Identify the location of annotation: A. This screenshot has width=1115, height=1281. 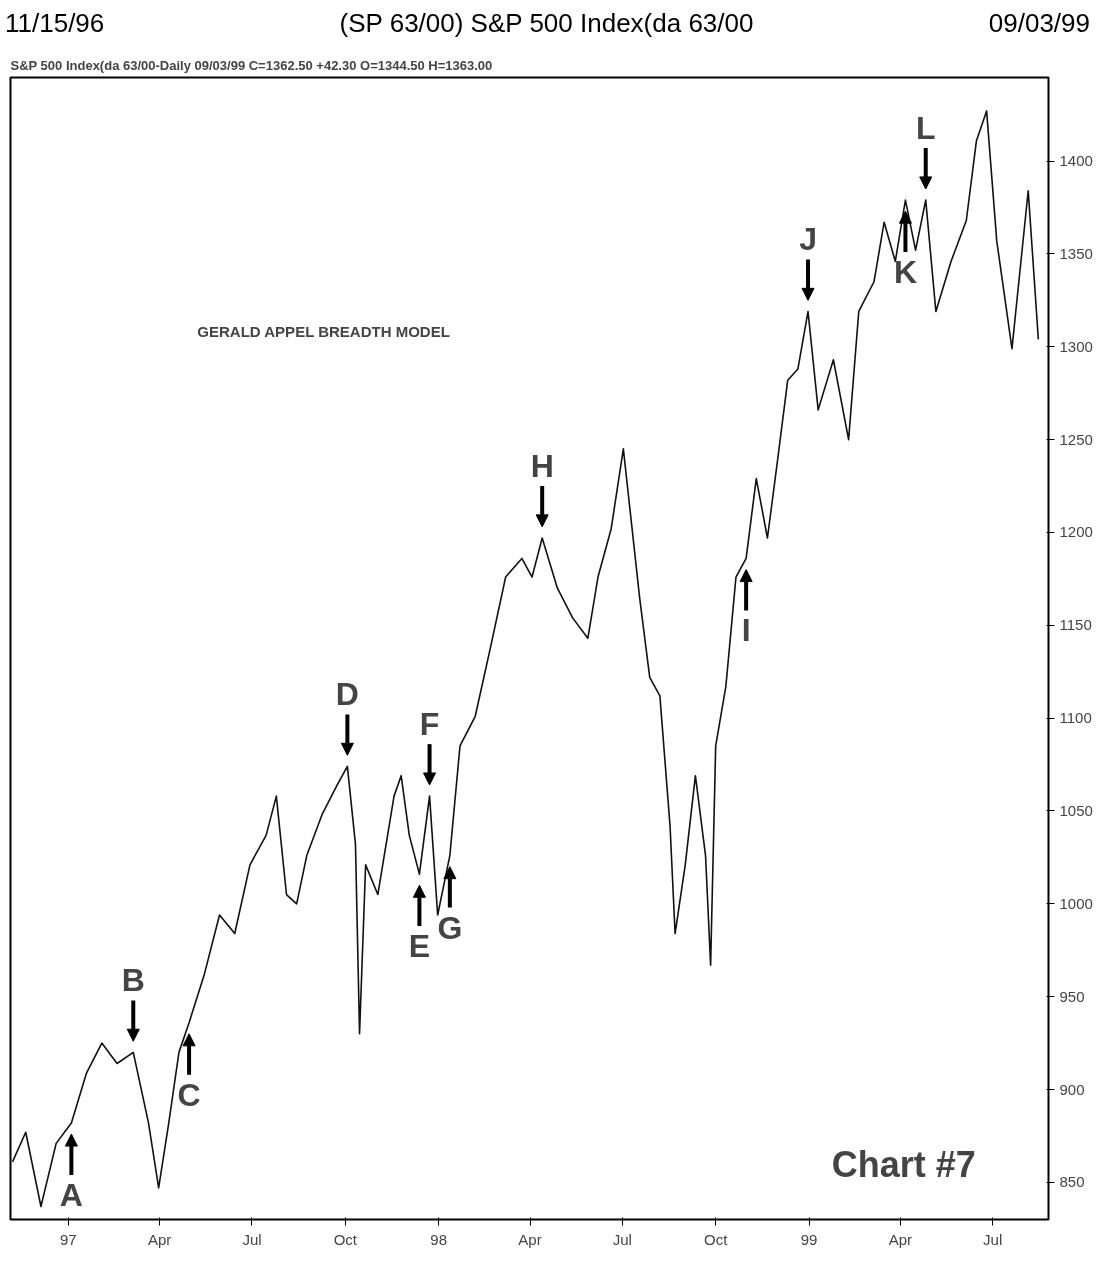
(71, 1194).